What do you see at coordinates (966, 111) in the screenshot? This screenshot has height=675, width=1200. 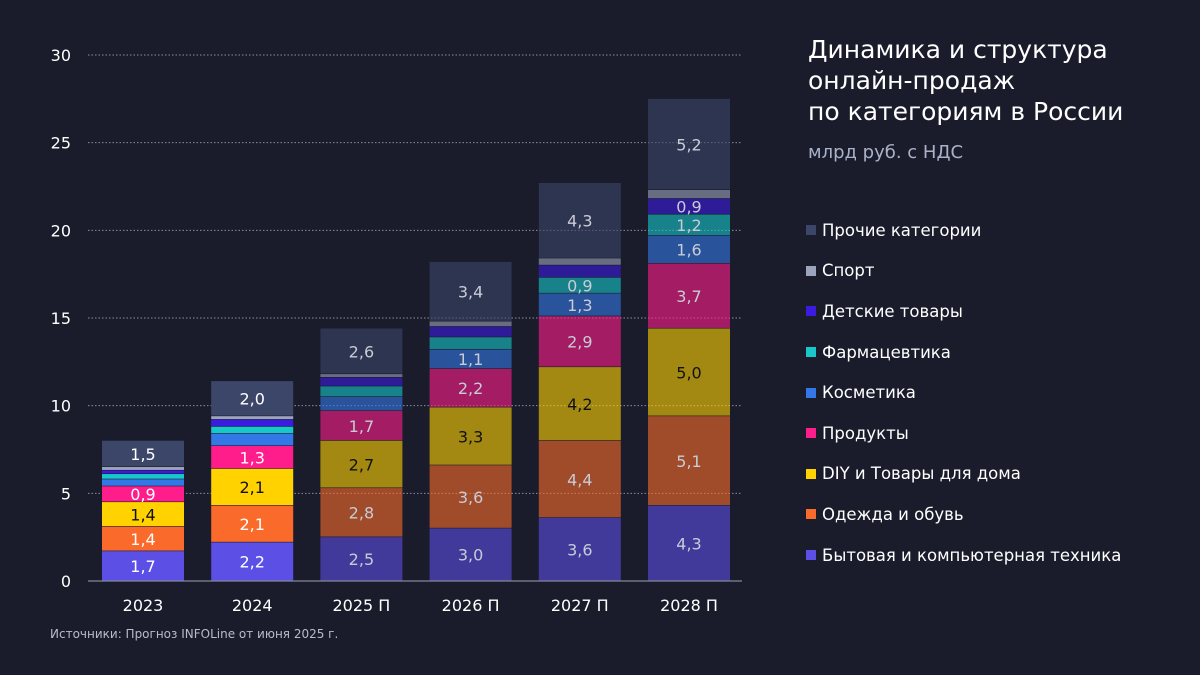 I see `chart-title-line: по категориям в России` at bounding box center [966, 111].